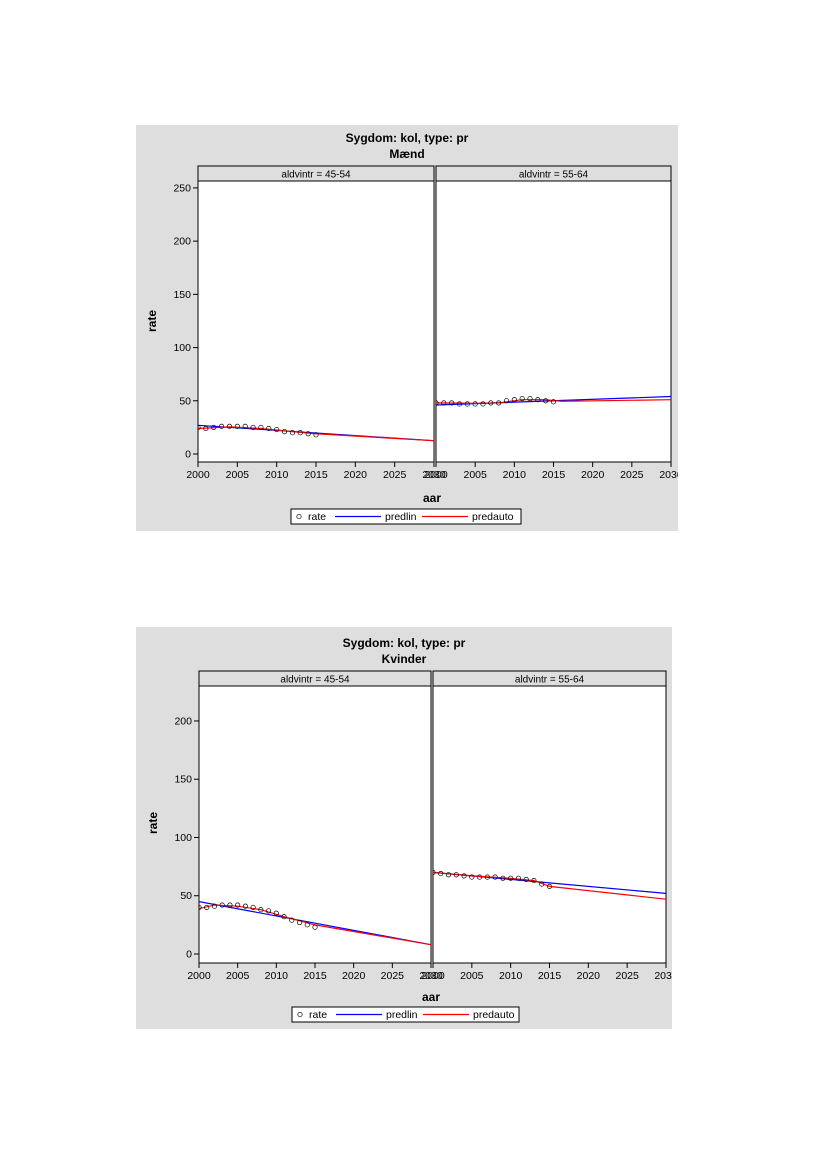  What do you see at coordinates (316, 175) in the screenshot?
I see `chart-men-panel-1-strip-label: aldvintr = 45-54` at bounding box center [316, 175].